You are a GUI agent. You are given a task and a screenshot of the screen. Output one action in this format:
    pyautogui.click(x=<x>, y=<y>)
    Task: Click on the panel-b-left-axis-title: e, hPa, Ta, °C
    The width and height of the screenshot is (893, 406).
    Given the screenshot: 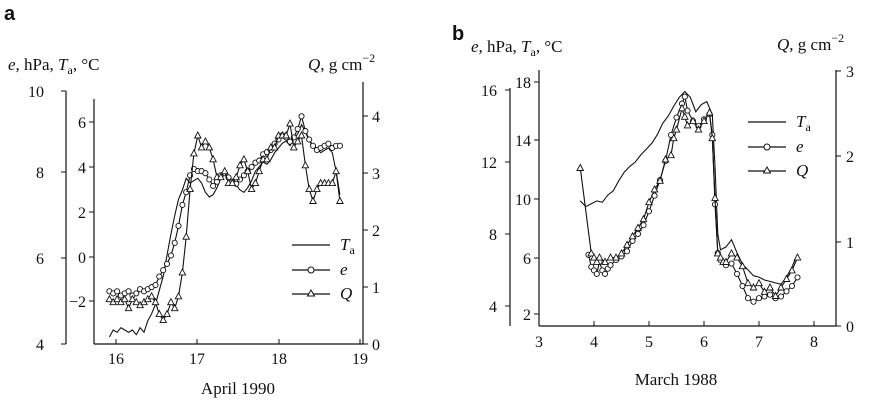 What is the action you would take?
    pyautogui.click(x=516, y=48)
    